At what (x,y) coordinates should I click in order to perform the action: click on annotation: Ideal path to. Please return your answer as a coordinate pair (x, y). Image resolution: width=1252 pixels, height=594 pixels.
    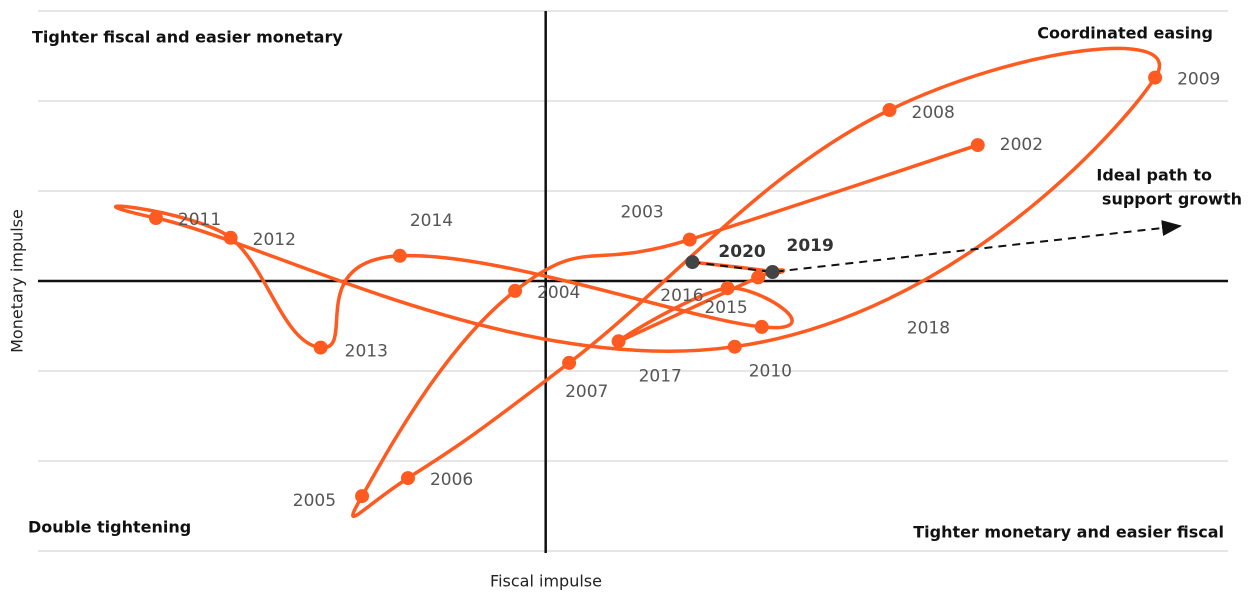
    Looking at the image, I should click on (1154, 175).